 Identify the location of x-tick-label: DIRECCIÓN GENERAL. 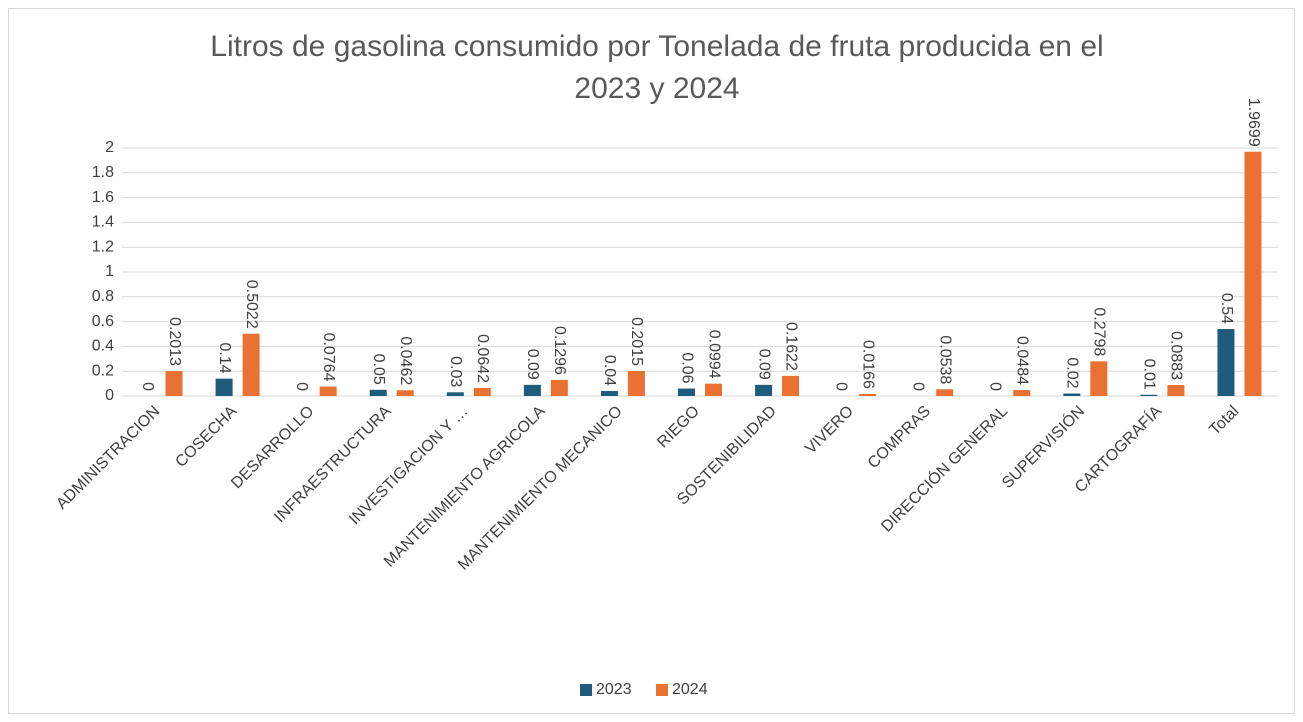
(944, 468).